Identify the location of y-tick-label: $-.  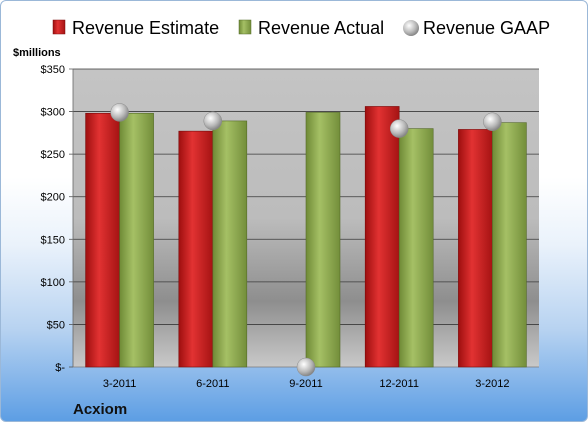
(60, 368).